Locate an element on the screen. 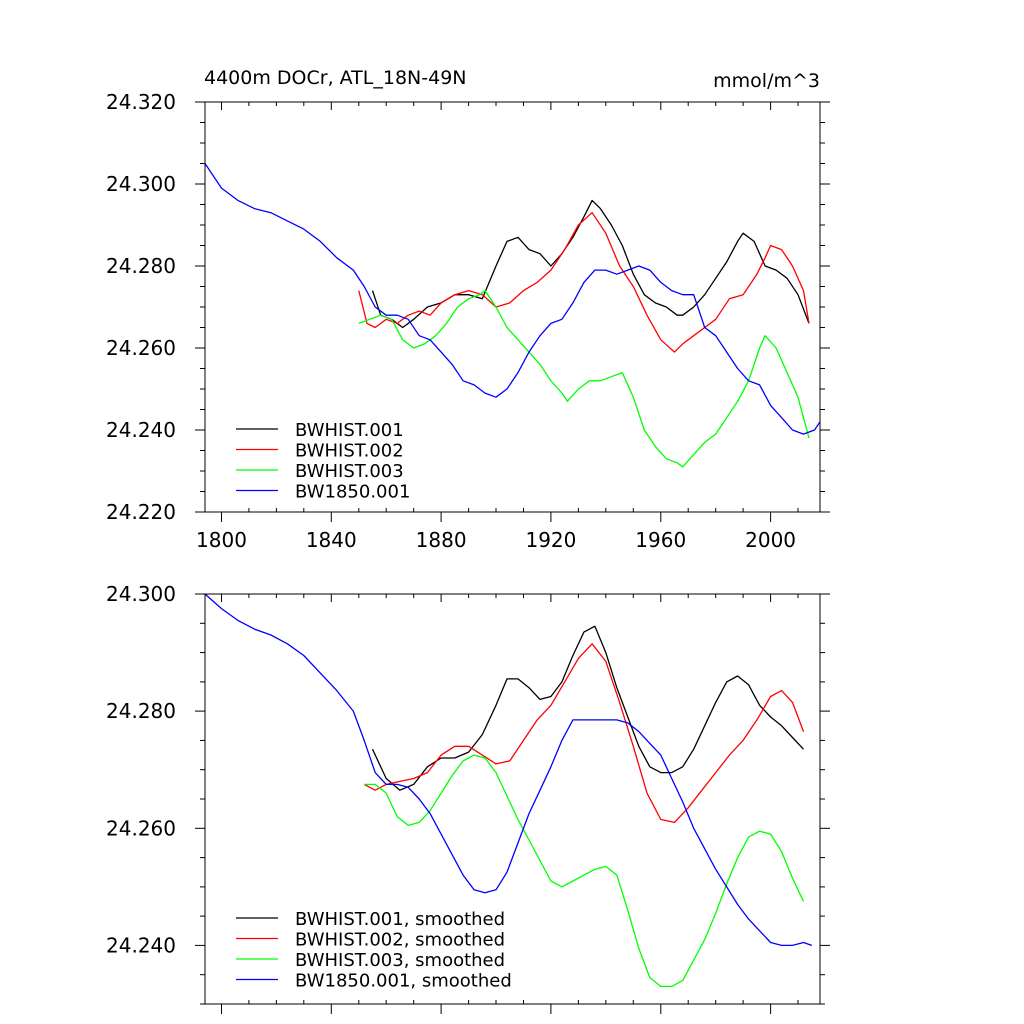 This screenshot has height=1024, width=1024. legend-label: BW1850.001, smoothed is located at coordinates (403, 981).